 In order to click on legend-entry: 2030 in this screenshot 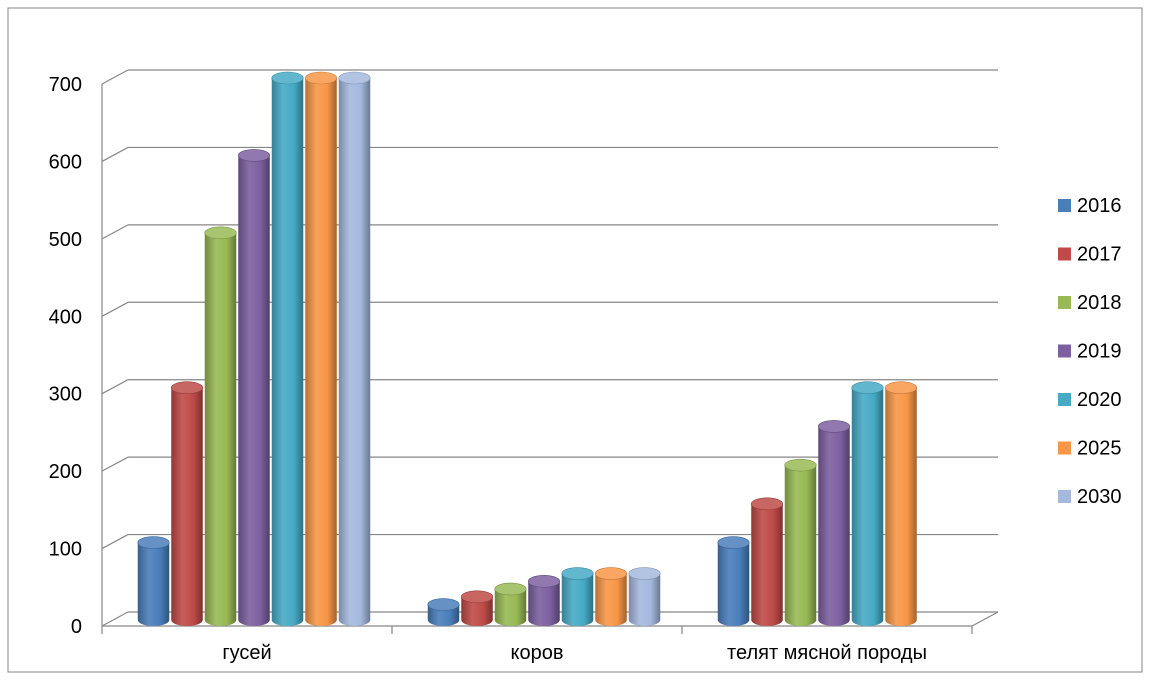, I will do `click(1090, 497)`.